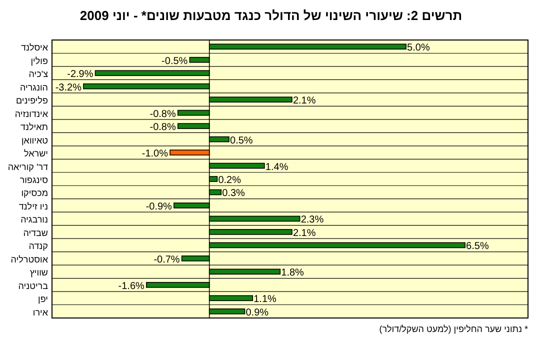  Describe the element at coordinates (34, 180) in the screenshot. I see `y-tick-label: סינגפור` at that location.